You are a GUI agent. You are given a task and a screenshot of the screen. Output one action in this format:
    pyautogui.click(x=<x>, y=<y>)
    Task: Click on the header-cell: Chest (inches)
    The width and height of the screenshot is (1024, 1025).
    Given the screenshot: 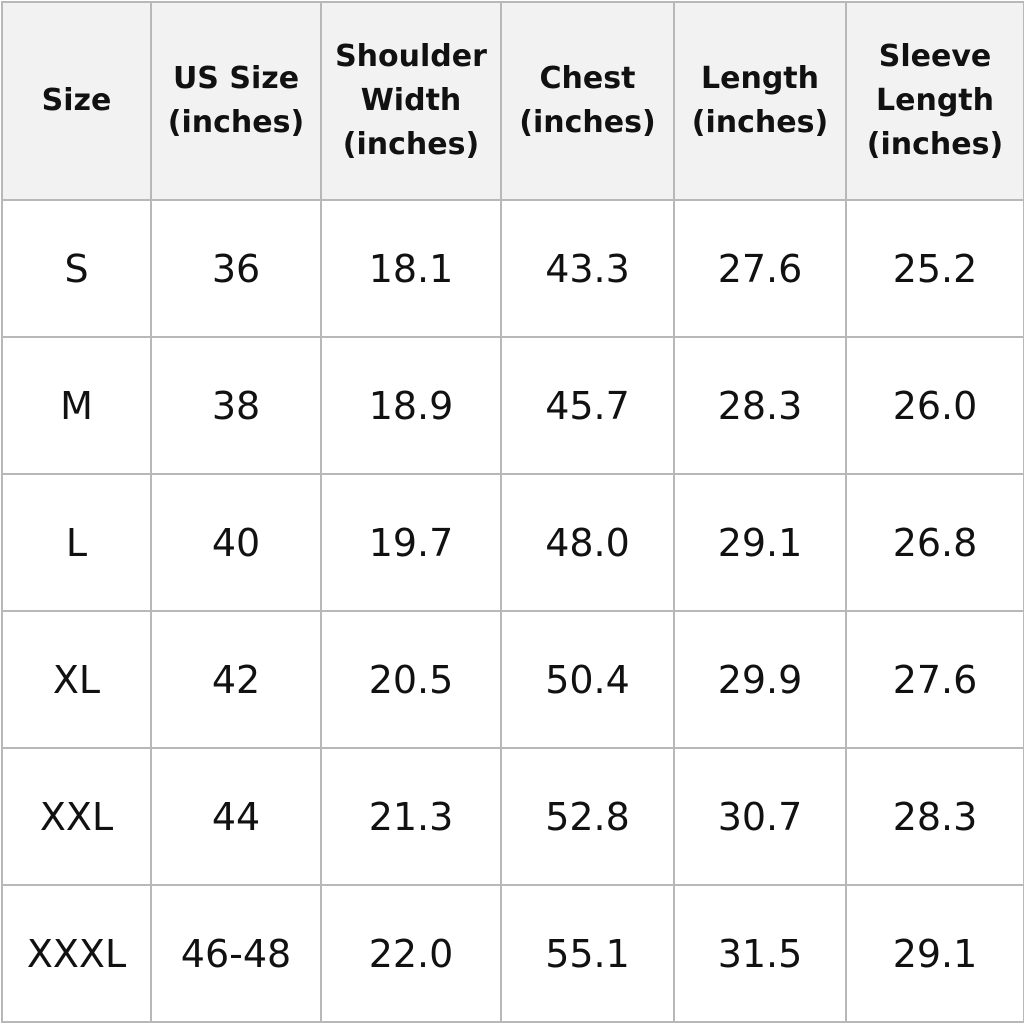 What is the action you would take?
    pyautogui.click(x=587, y=101)
    